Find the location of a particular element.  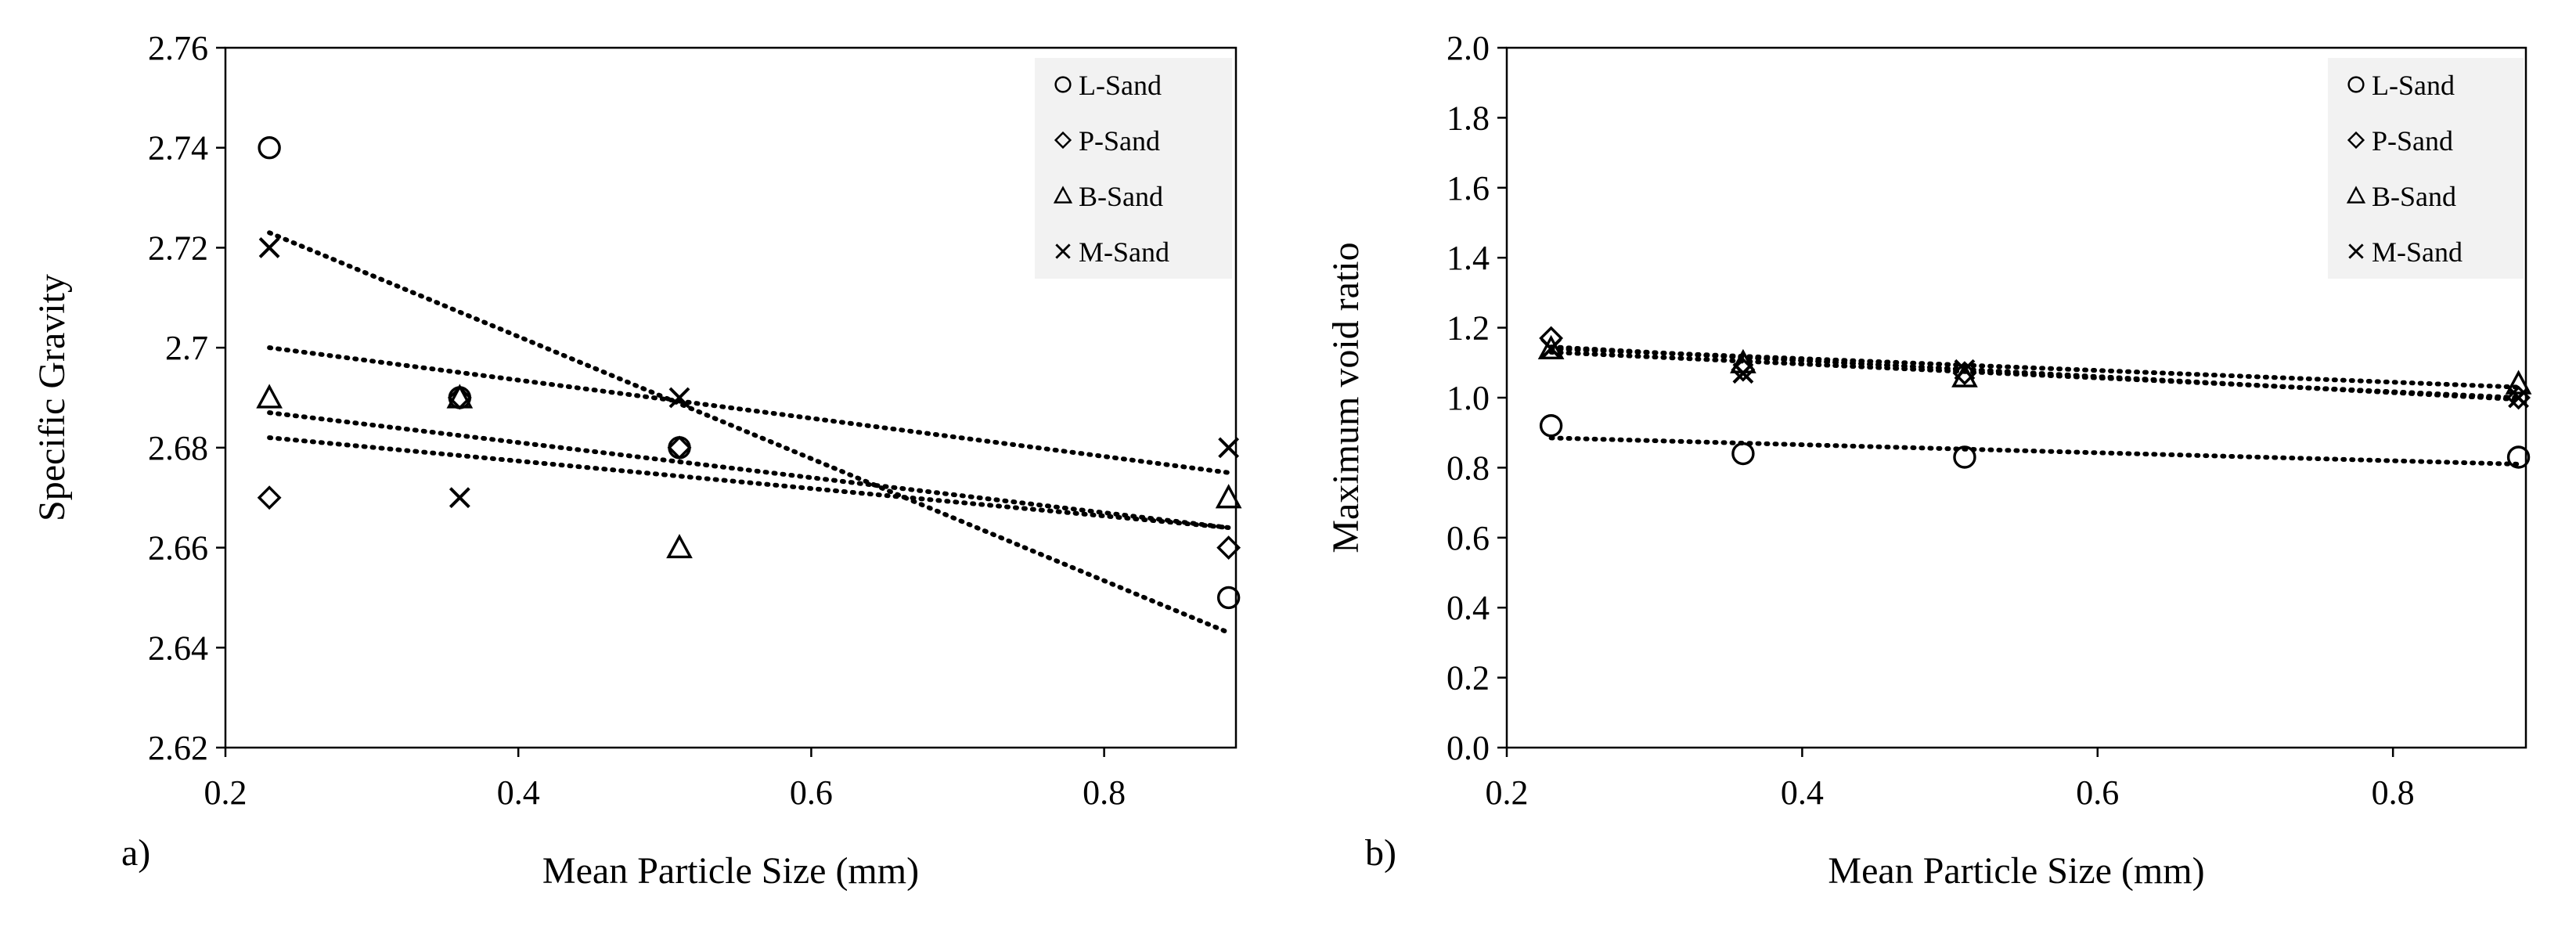

series-l-sand is located at coordinates (2035, 442).